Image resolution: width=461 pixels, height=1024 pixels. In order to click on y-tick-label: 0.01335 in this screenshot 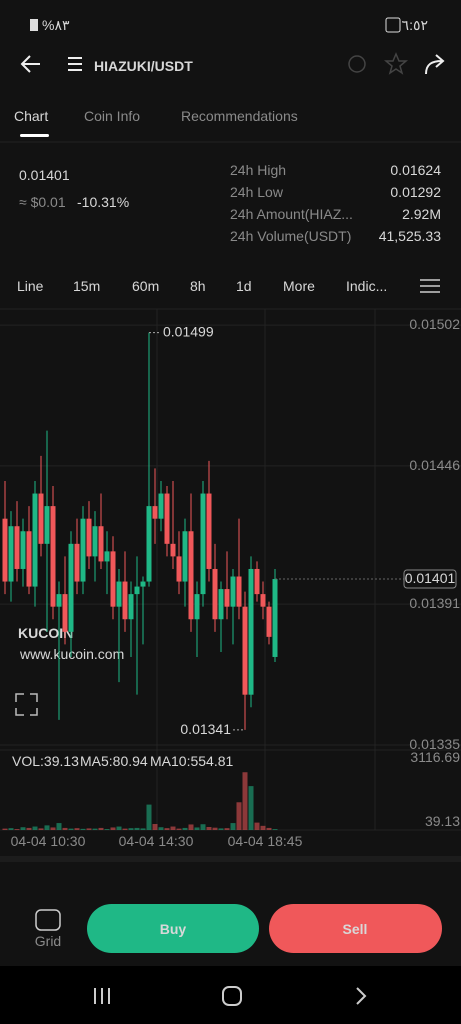, I will do `click(434, 744)`.